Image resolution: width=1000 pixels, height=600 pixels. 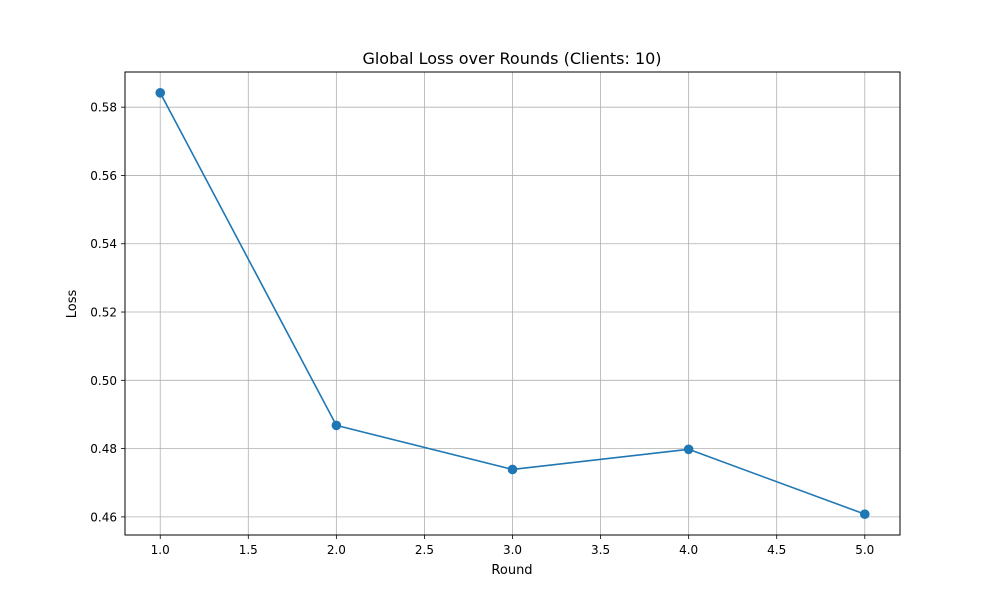 What do you see at coordinates (600, 550) in the screenshot?
I see `x-tick-label: 3.5` at bounding box center [600, 550].